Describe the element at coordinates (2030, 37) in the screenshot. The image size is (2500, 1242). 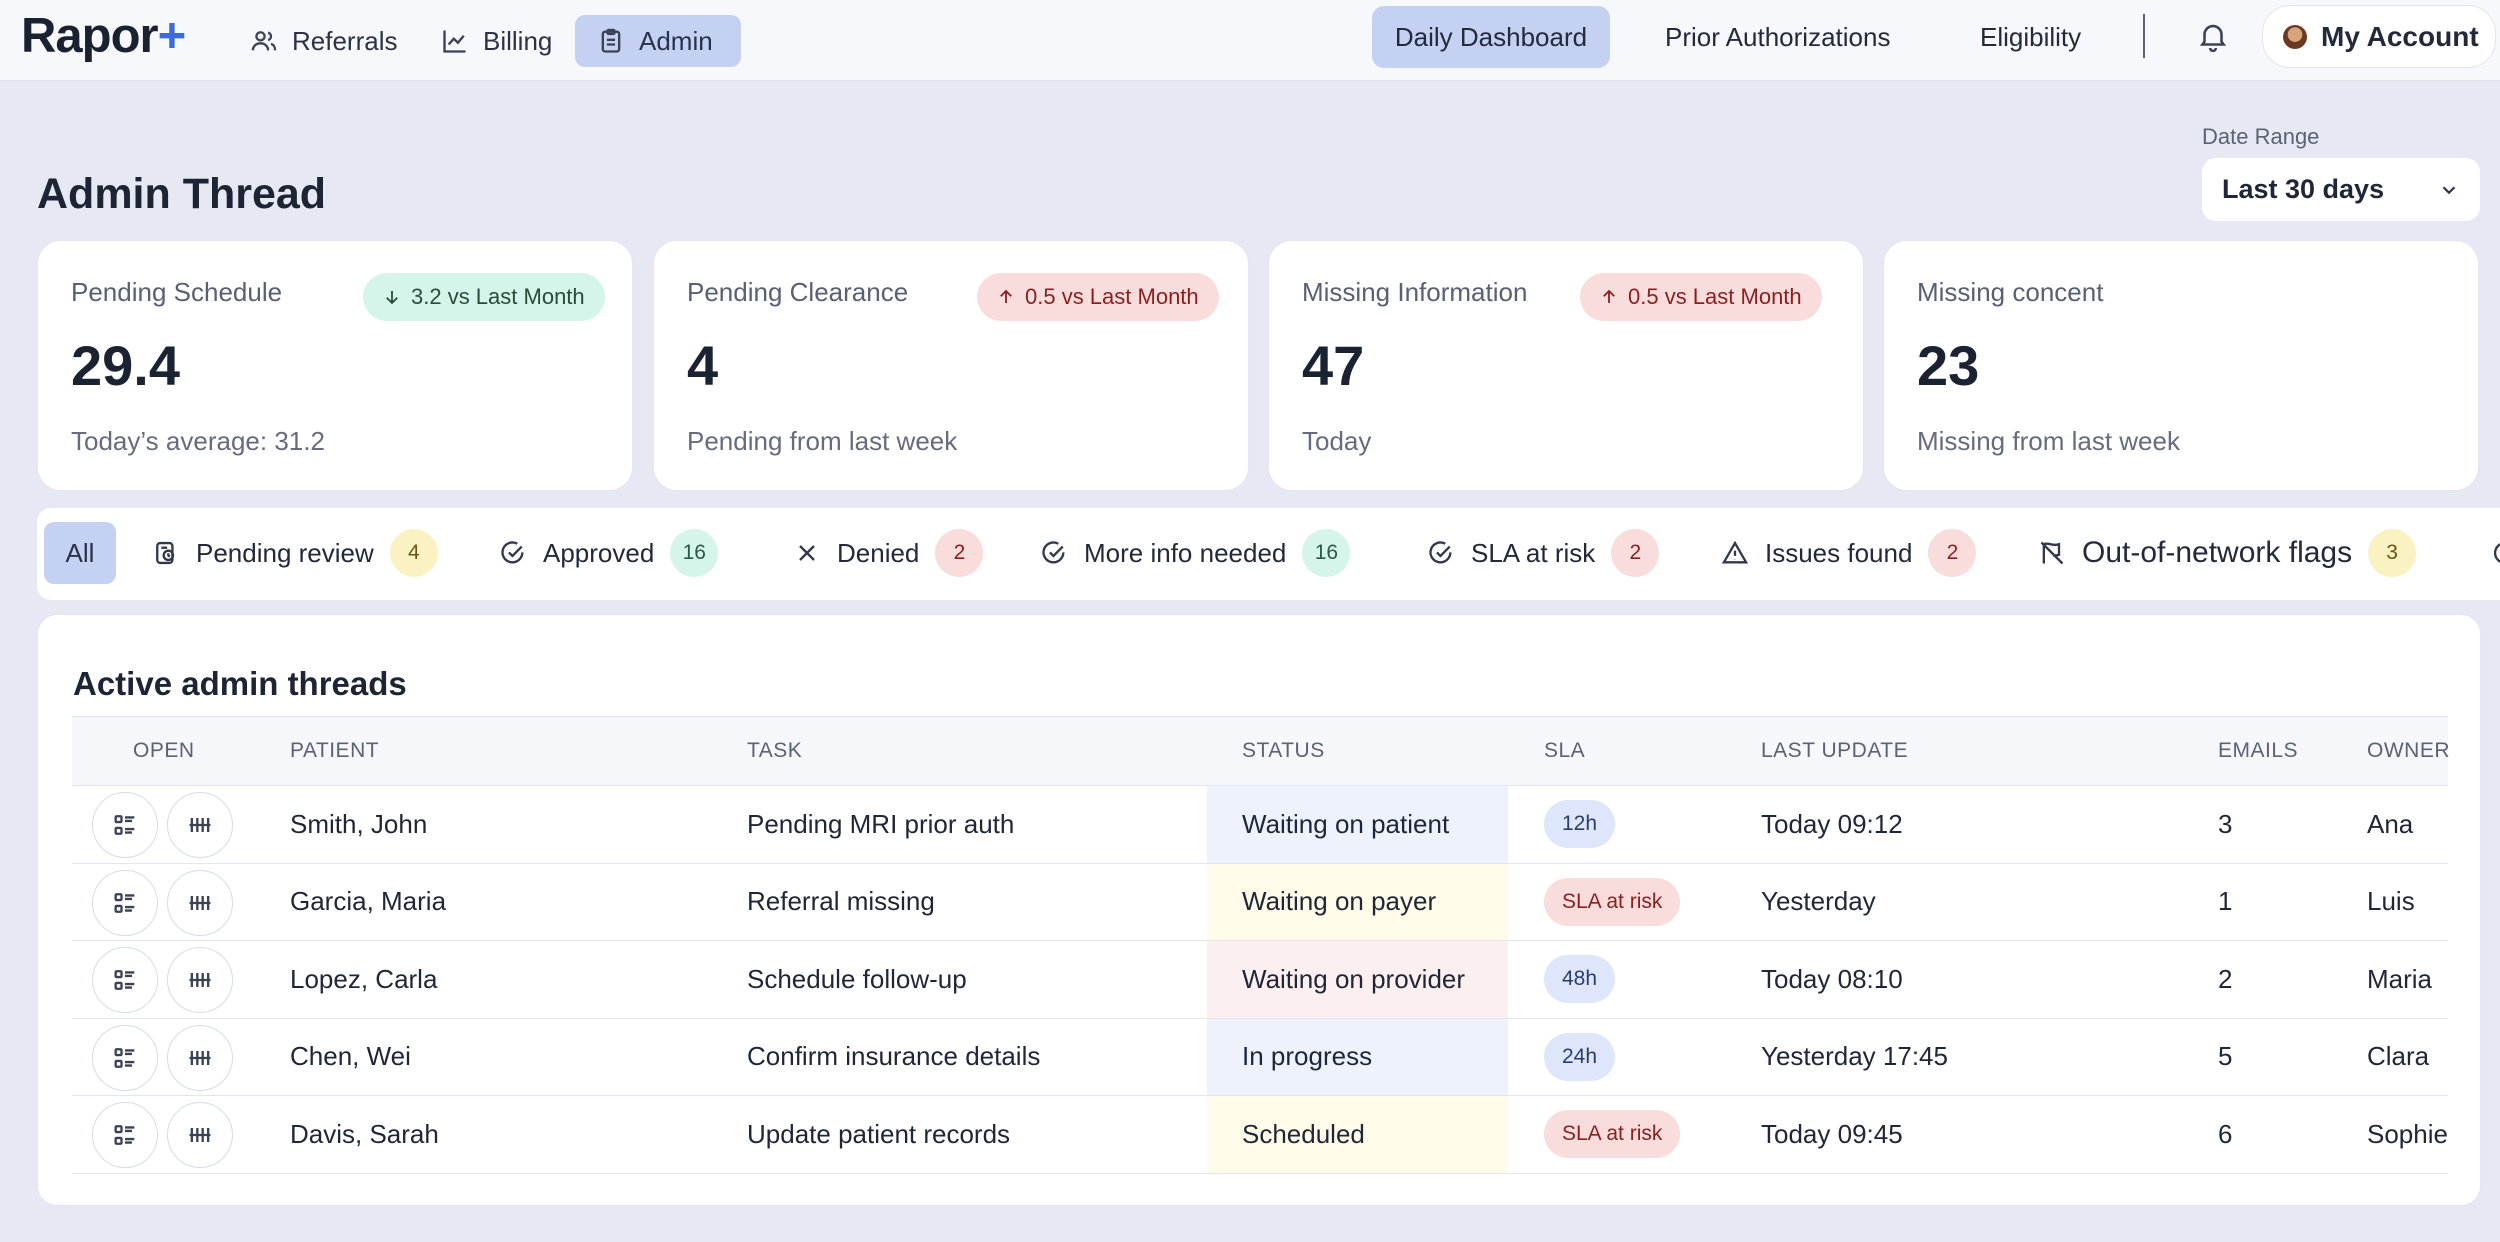
I see `nav-eligibility: Eligibility` at that location.